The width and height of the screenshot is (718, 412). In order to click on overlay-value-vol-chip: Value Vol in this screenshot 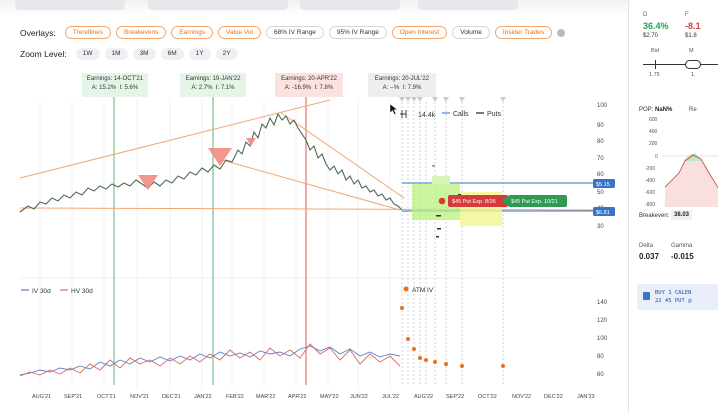, I will do `click(239, 32)`.